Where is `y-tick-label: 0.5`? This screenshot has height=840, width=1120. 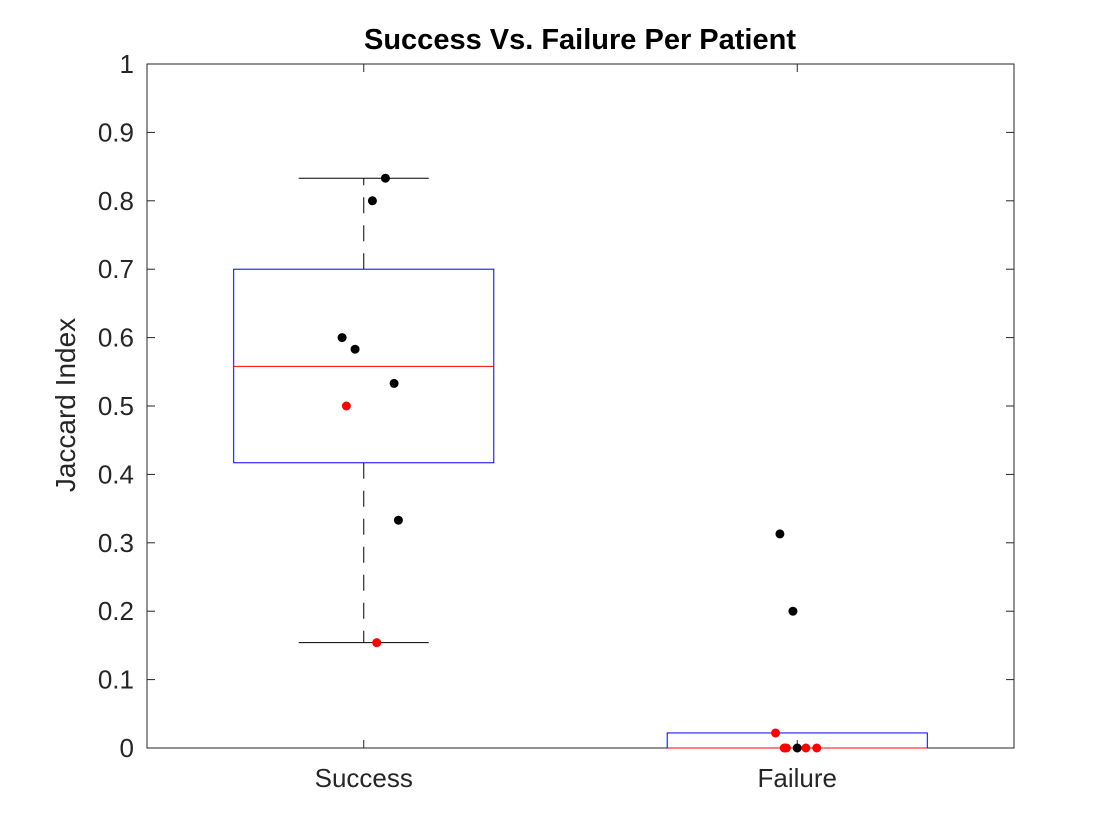 y-tick-label: 0.5 is located at coordinates (116, 406).